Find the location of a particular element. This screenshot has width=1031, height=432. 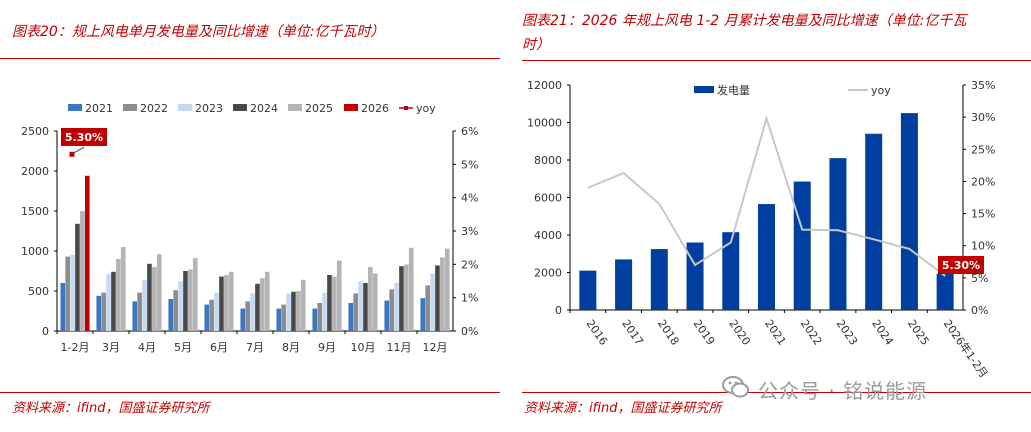

right-source-note: 资料来源：ifind，国盛证券研究所 is located at coordinates (623, 408).